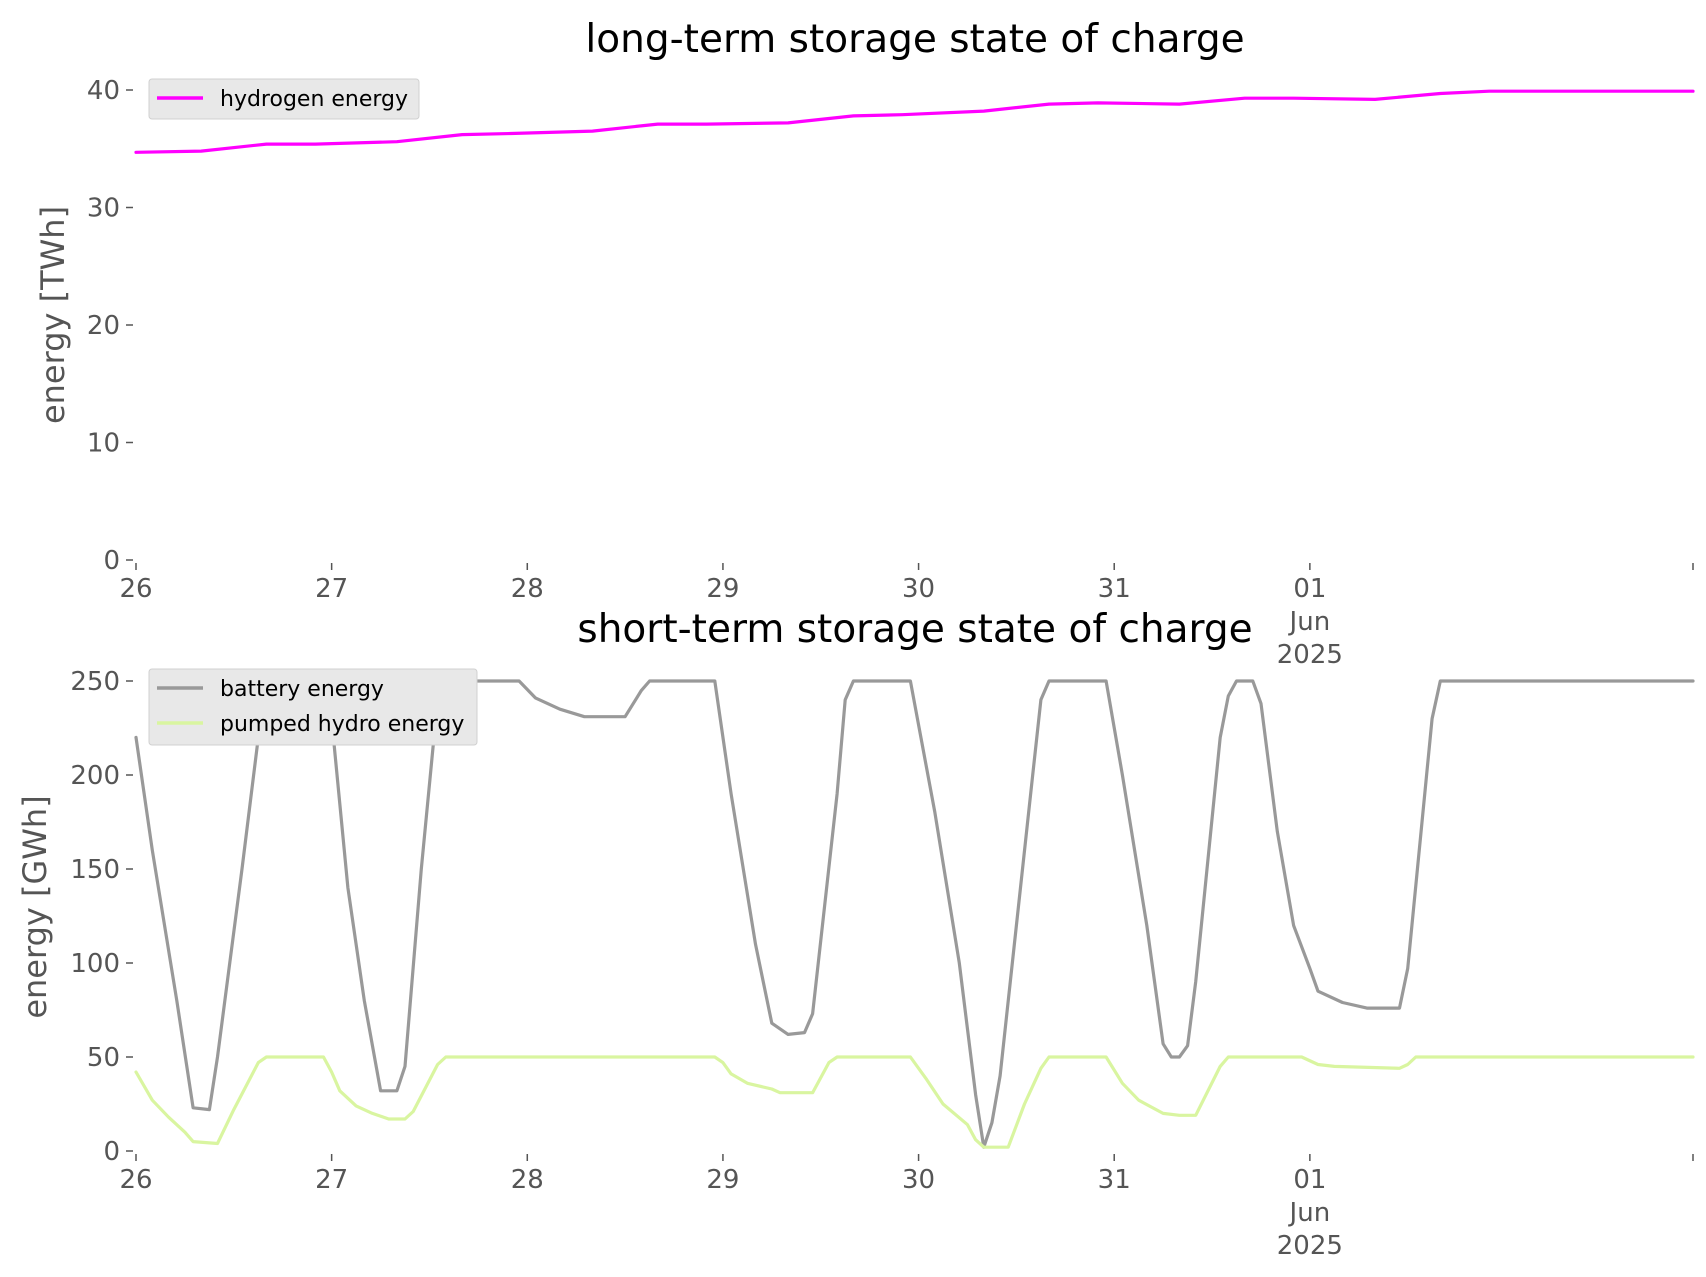  Describe the element at coordinates (95, 870) in the screenshot. I see `y-tick-label: 150` at that location.